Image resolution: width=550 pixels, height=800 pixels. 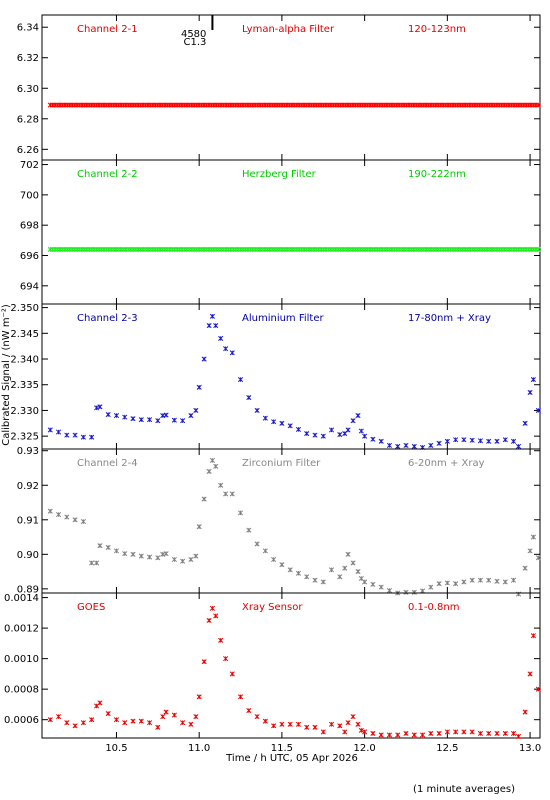 What do you see at coordinates (364, 748) in the screenshot?
I see `x-tick-label: 12.0` at bounding box center [364, 748].